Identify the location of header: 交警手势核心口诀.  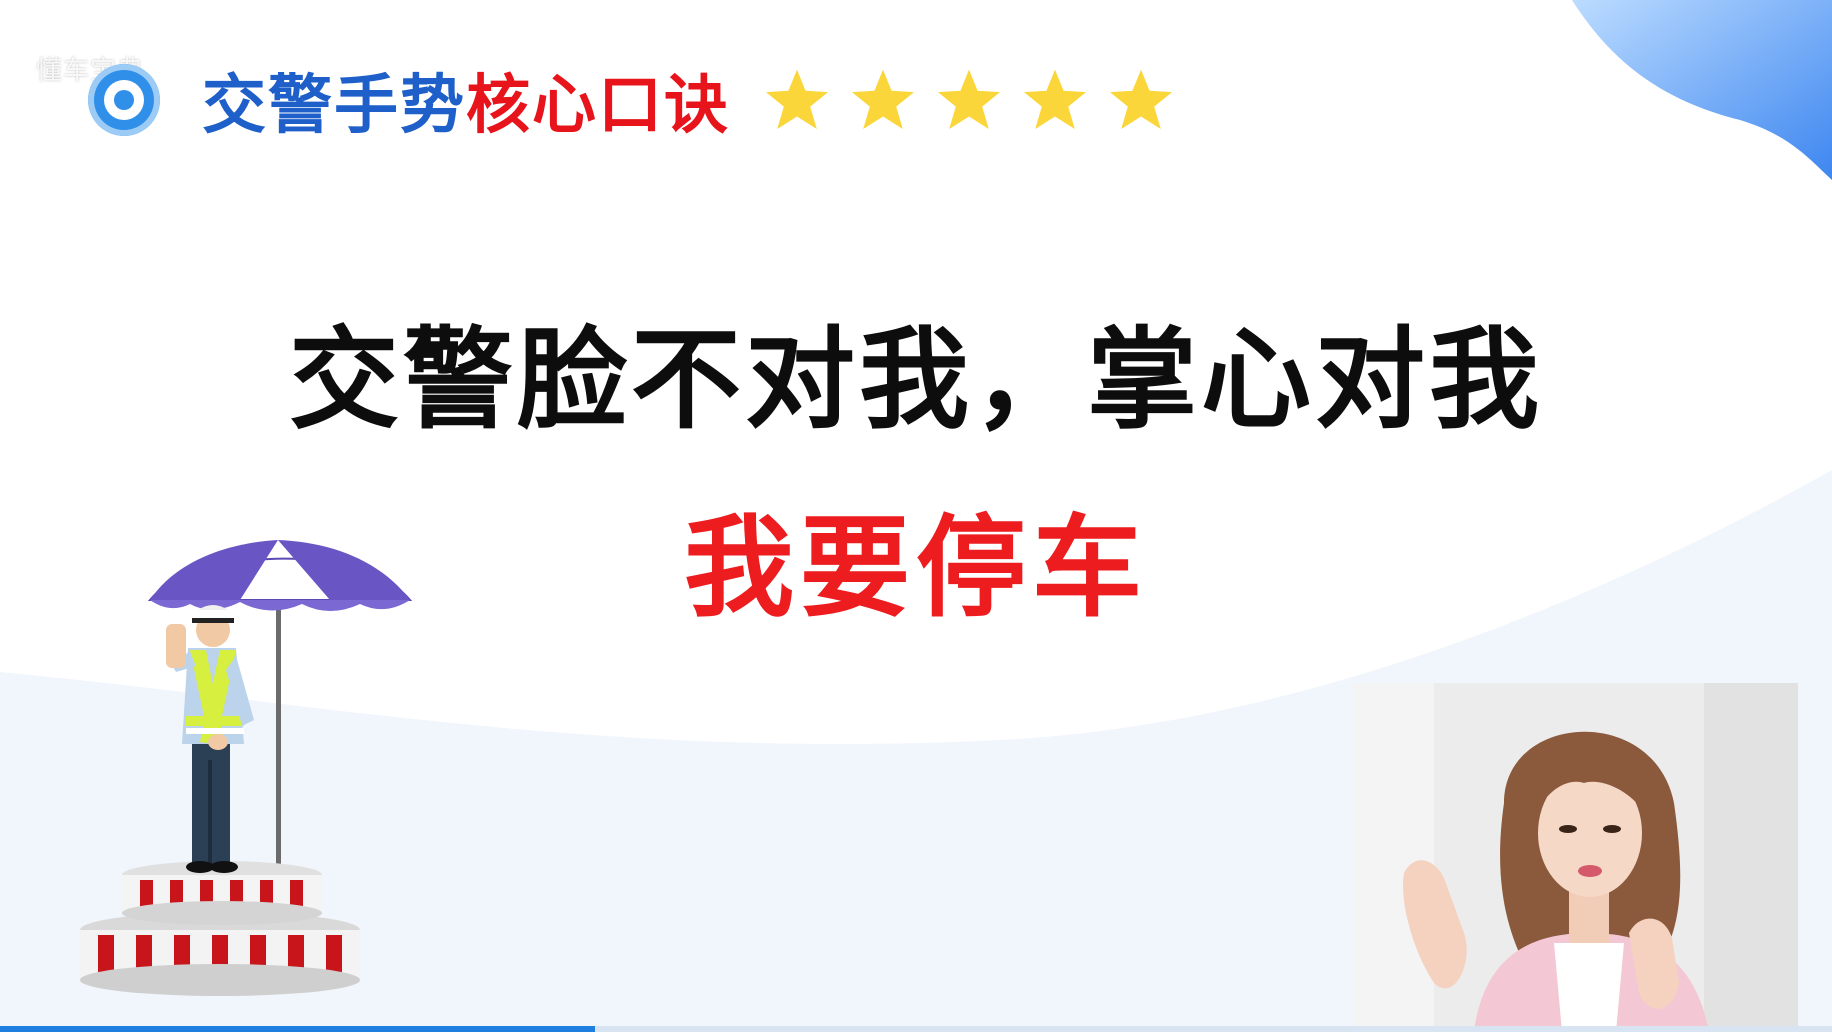
(631, 100).